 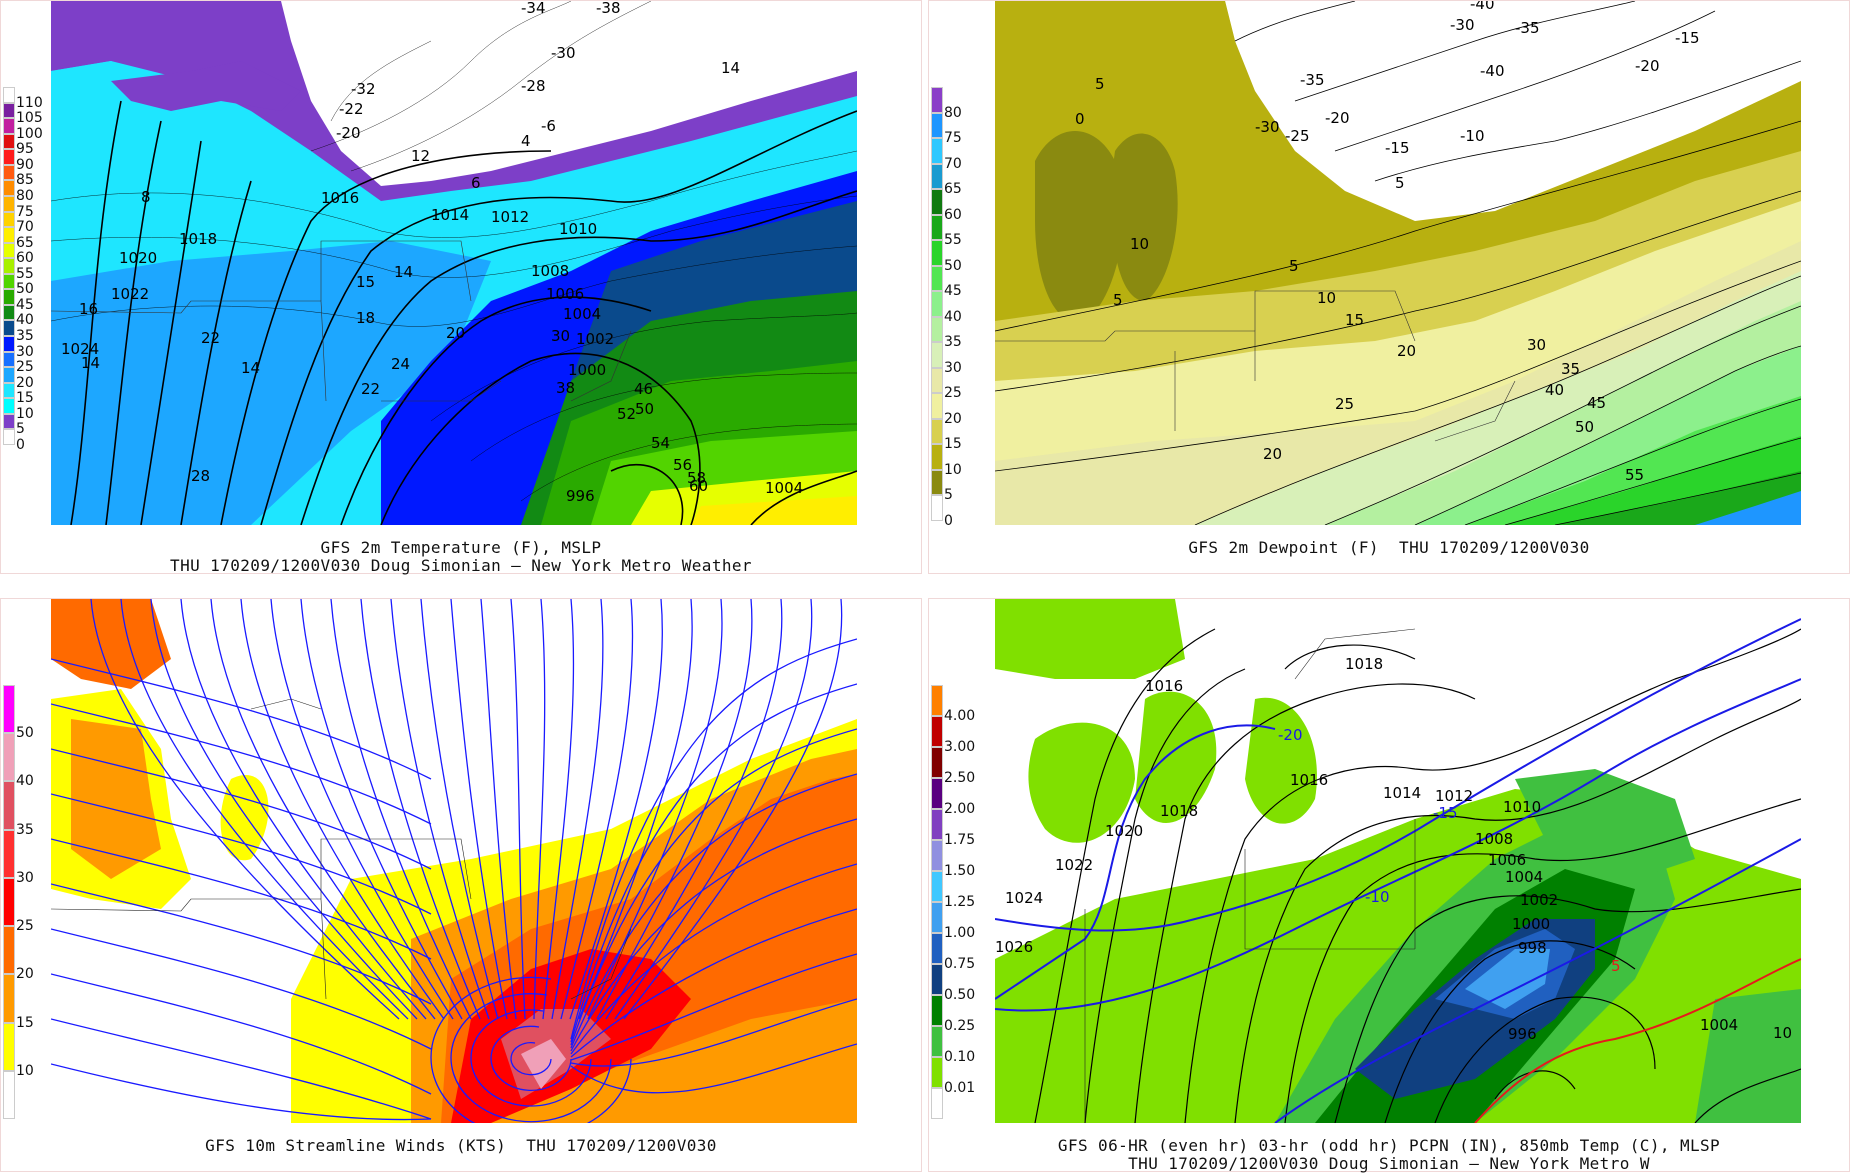 What do you see at coordinates (1400, 183) in the screenshot?
I see `dewpoint-label-5d: 5` at bounding box center [1400, 183].